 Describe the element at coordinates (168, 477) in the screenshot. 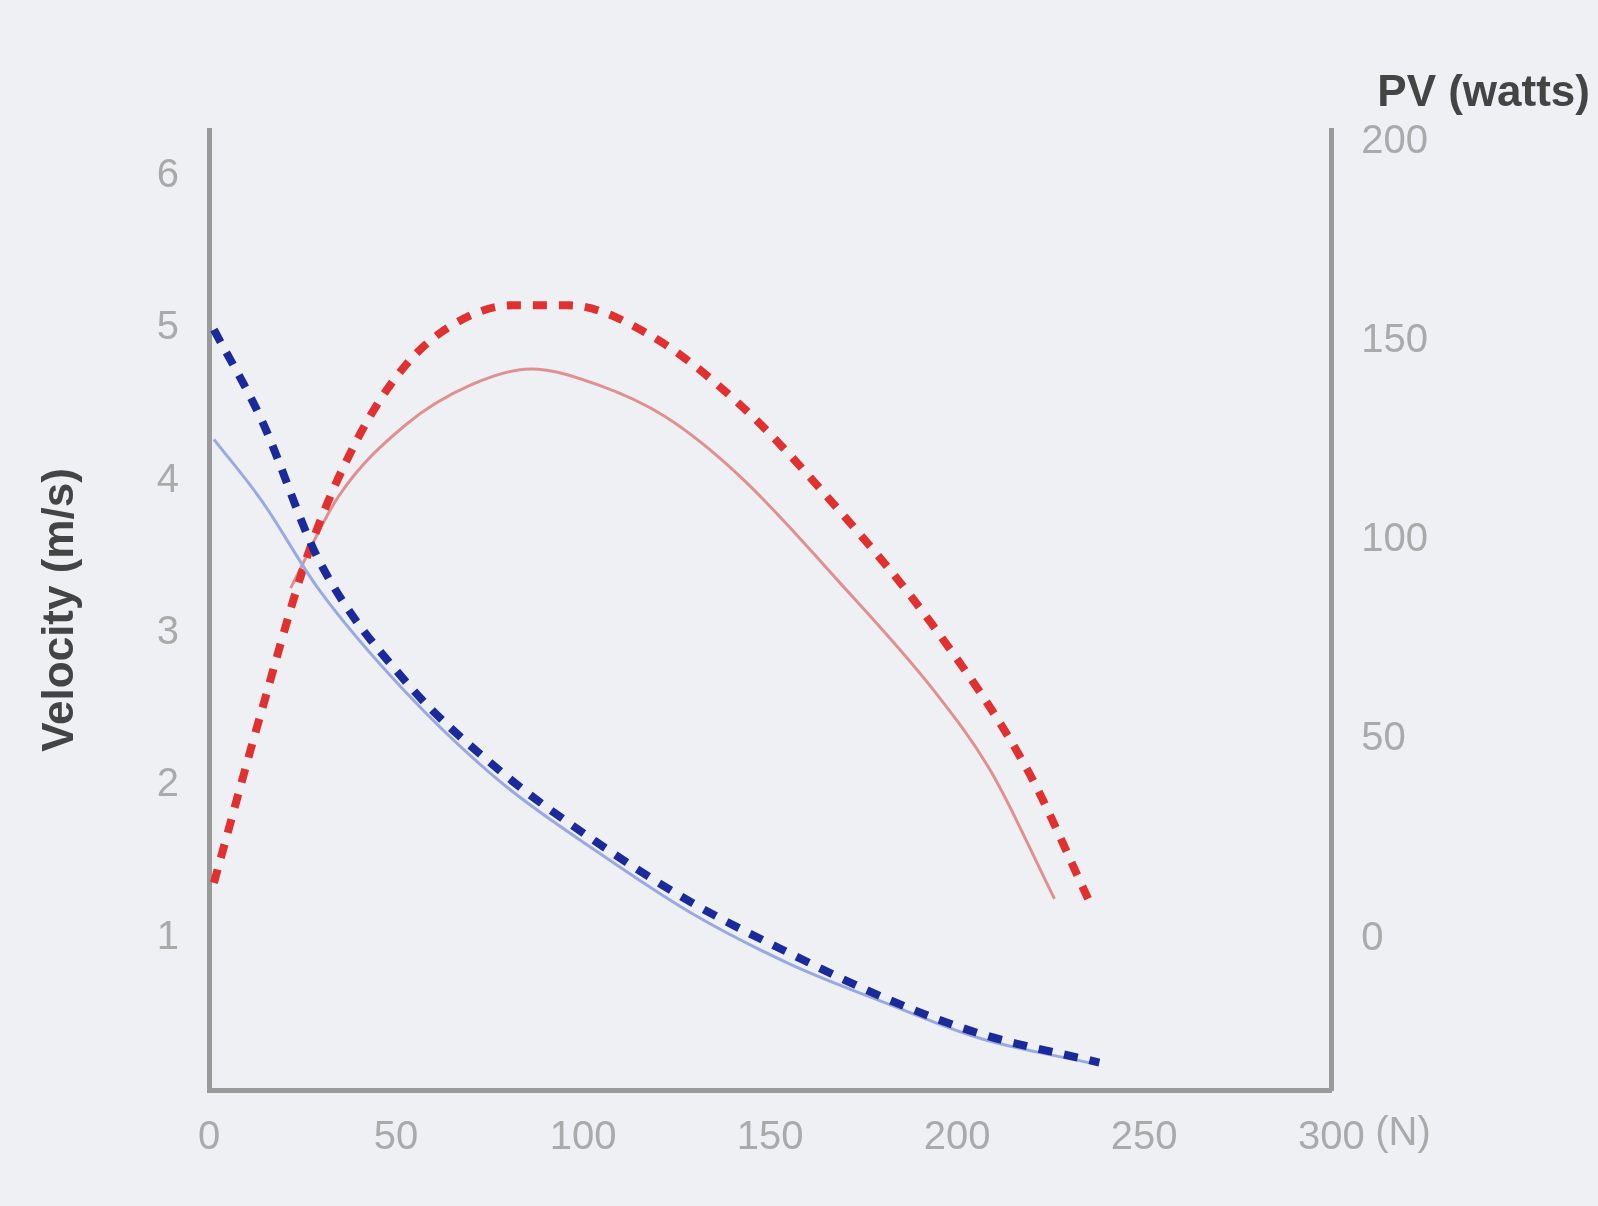

I see `y-tick-label: 4` at that location.